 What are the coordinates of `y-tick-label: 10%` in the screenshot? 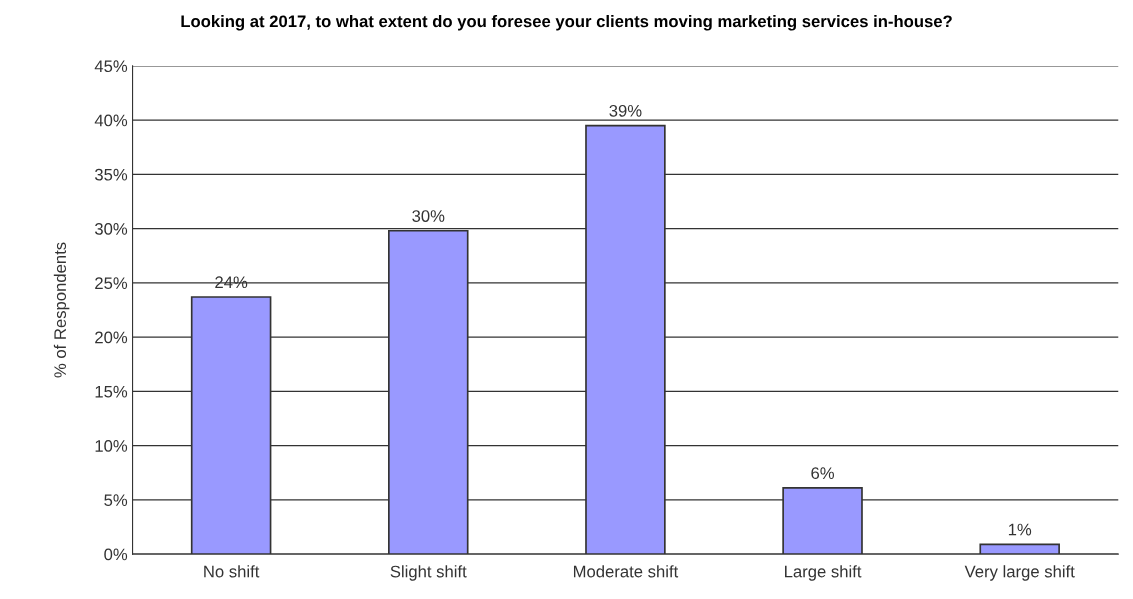 It's located at (111, 445).